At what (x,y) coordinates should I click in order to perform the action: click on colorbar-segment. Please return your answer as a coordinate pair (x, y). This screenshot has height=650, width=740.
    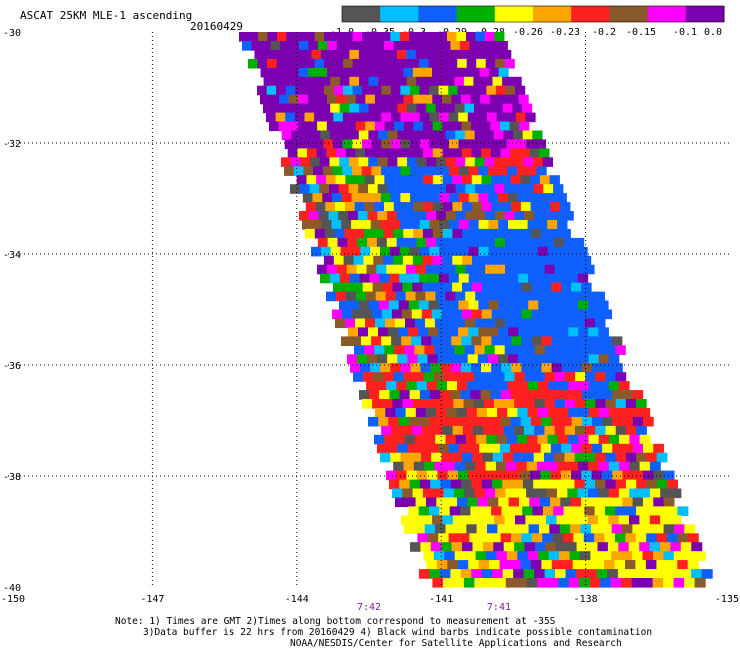
    Looking at the image, I should click on (552, 14).